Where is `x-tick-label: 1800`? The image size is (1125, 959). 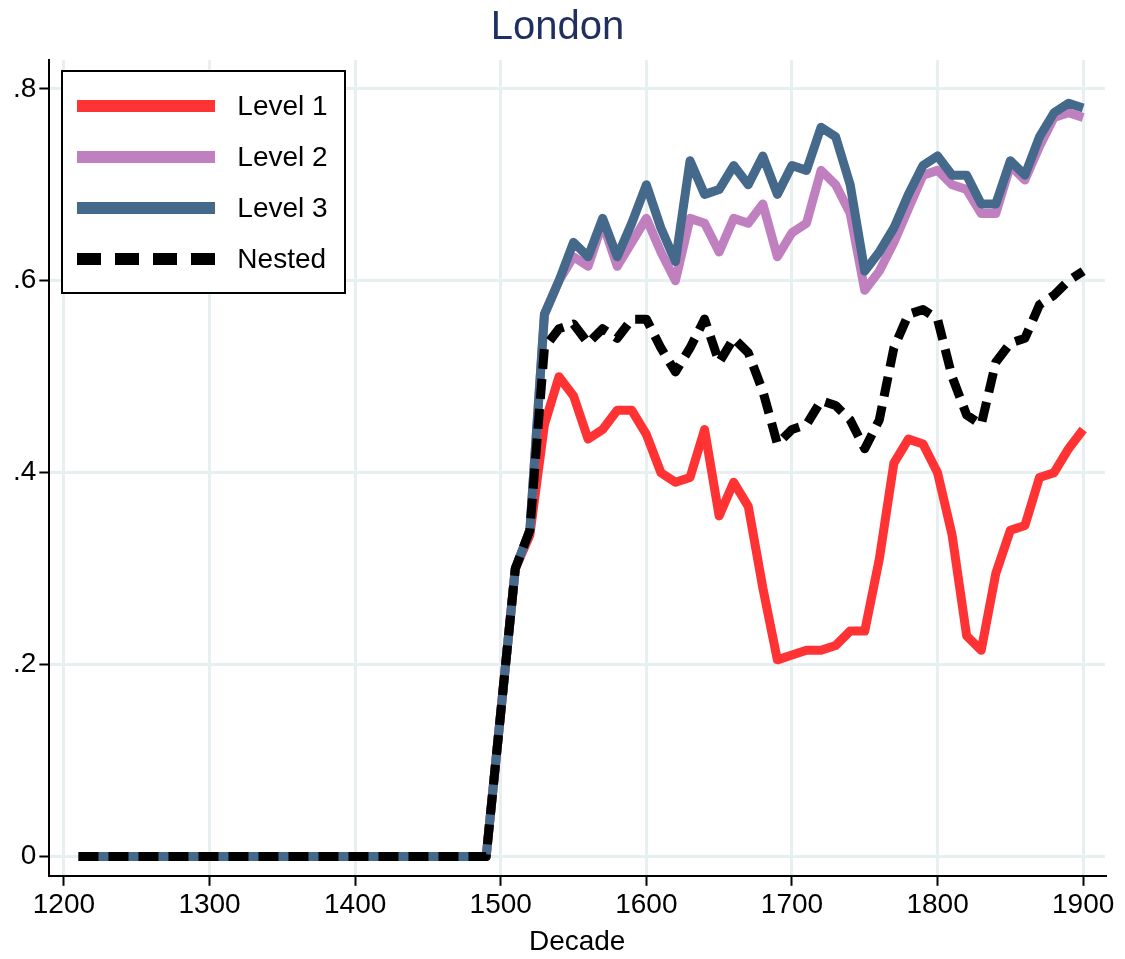
x-tick-label: 1800 is located at coordinates (937, 904).